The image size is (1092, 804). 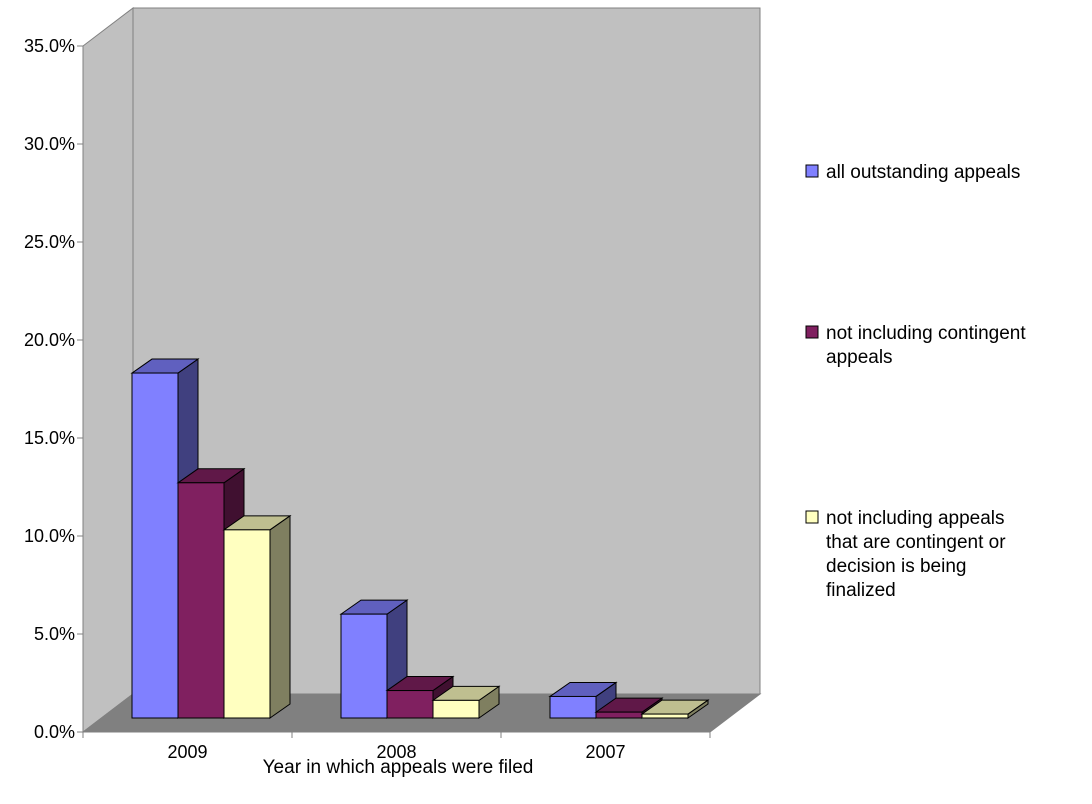 I want to click on y-tick-label: 20.0%, so click(x=49, y=340).